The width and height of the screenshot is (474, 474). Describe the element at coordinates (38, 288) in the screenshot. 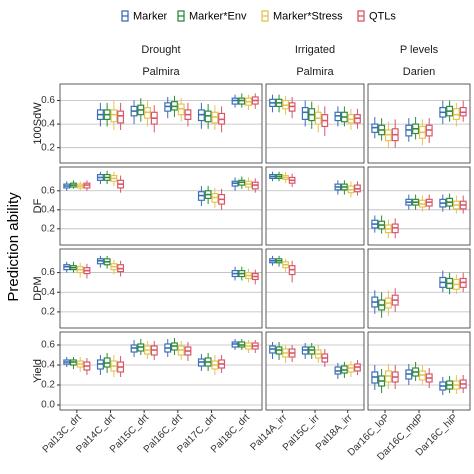

I see `row-strip: DPM` at that location.